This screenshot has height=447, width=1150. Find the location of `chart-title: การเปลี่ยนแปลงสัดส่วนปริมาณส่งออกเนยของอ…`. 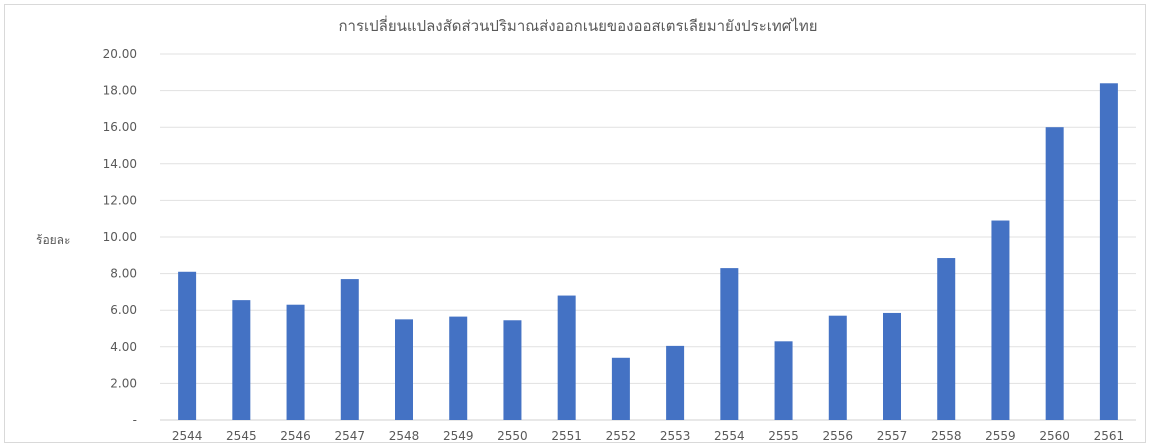

chart-title: การเปลี่ยนแปลงสัดส่วนปริมาณส่งออกเนยของอ… is located at coordinates (577, 25).